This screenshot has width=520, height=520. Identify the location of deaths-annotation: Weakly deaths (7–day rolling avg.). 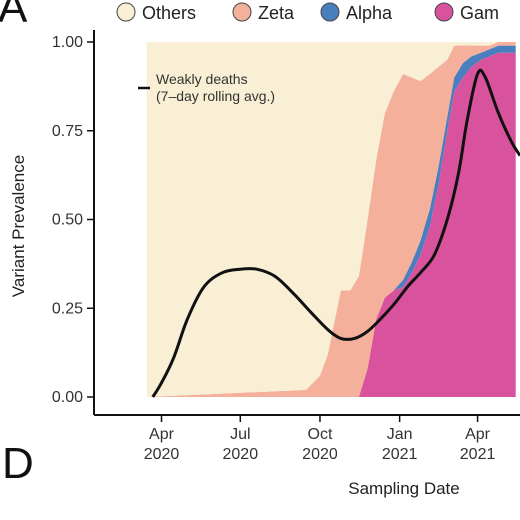
(206, 87).